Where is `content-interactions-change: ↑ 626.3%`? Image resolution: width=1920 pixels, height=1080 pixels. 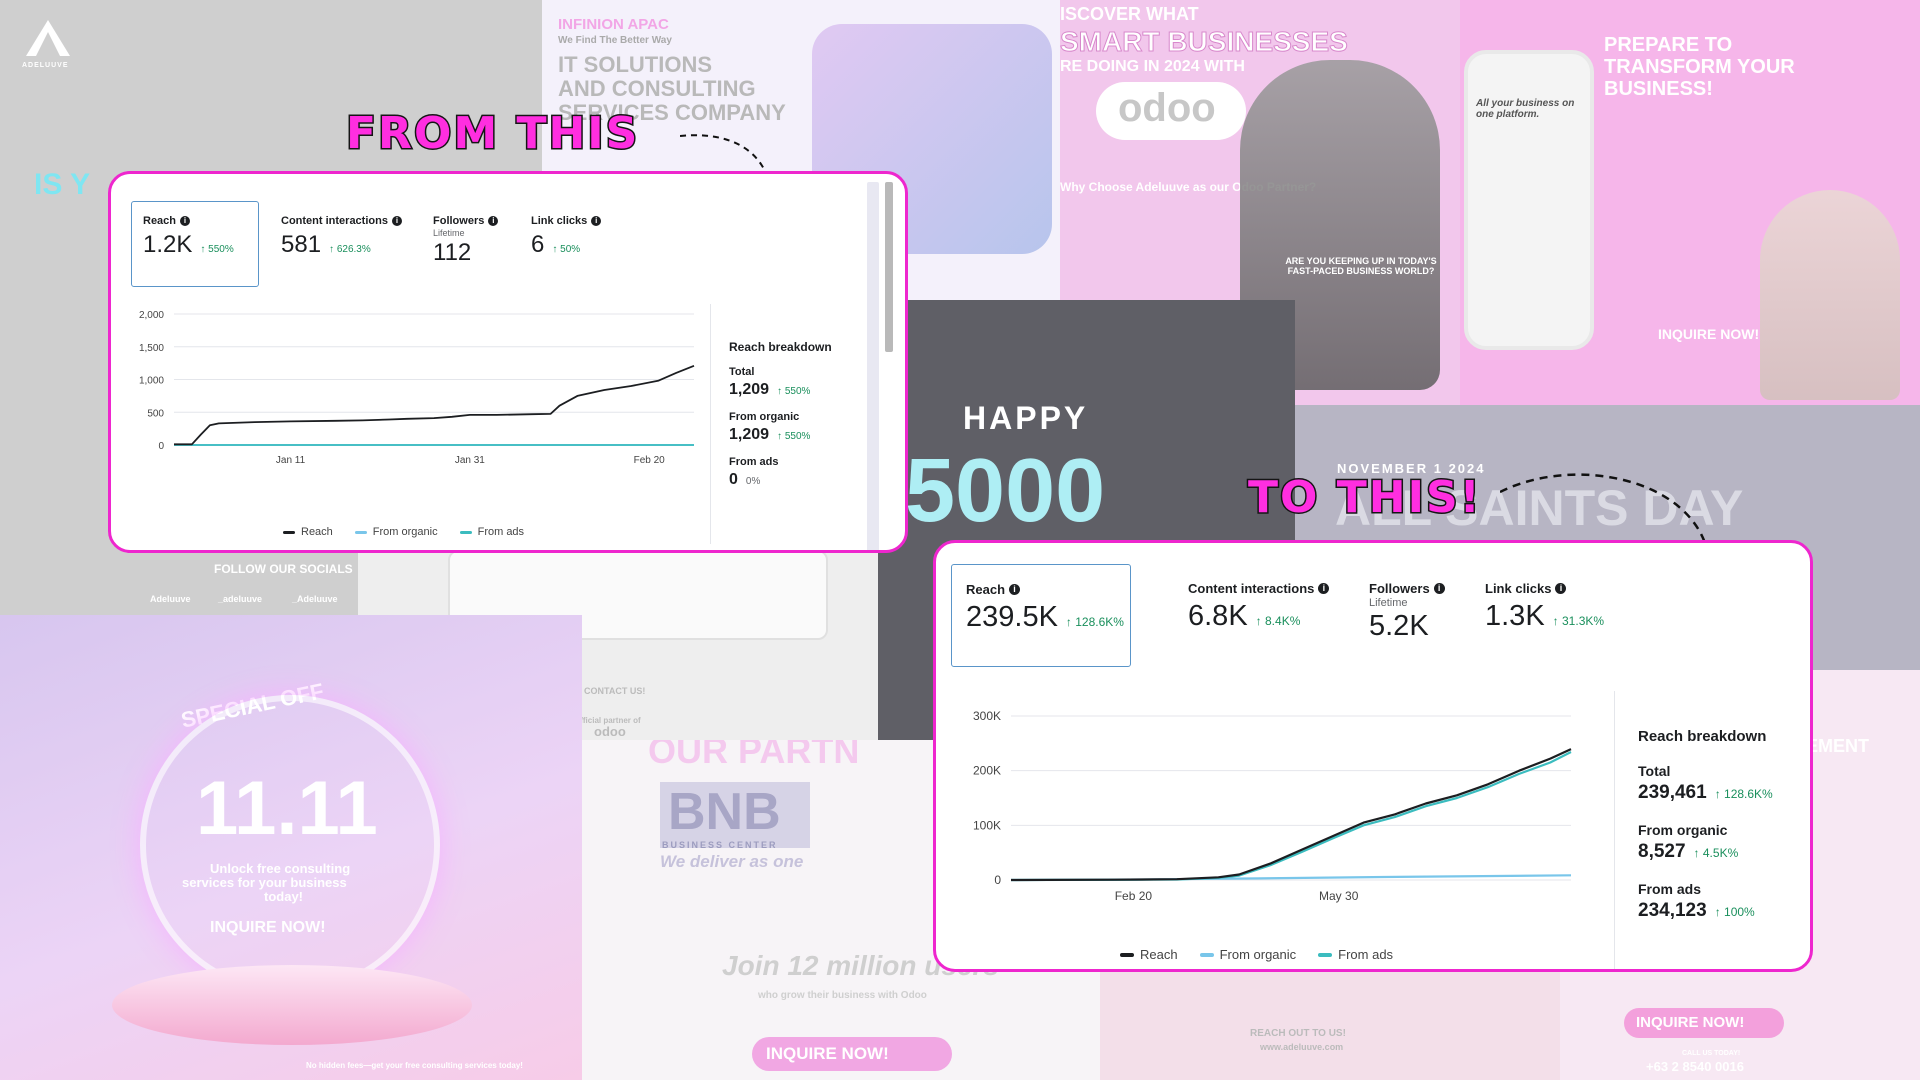
content-interactions-change: ↑ 626.3% is located at coordinates (350, 249).